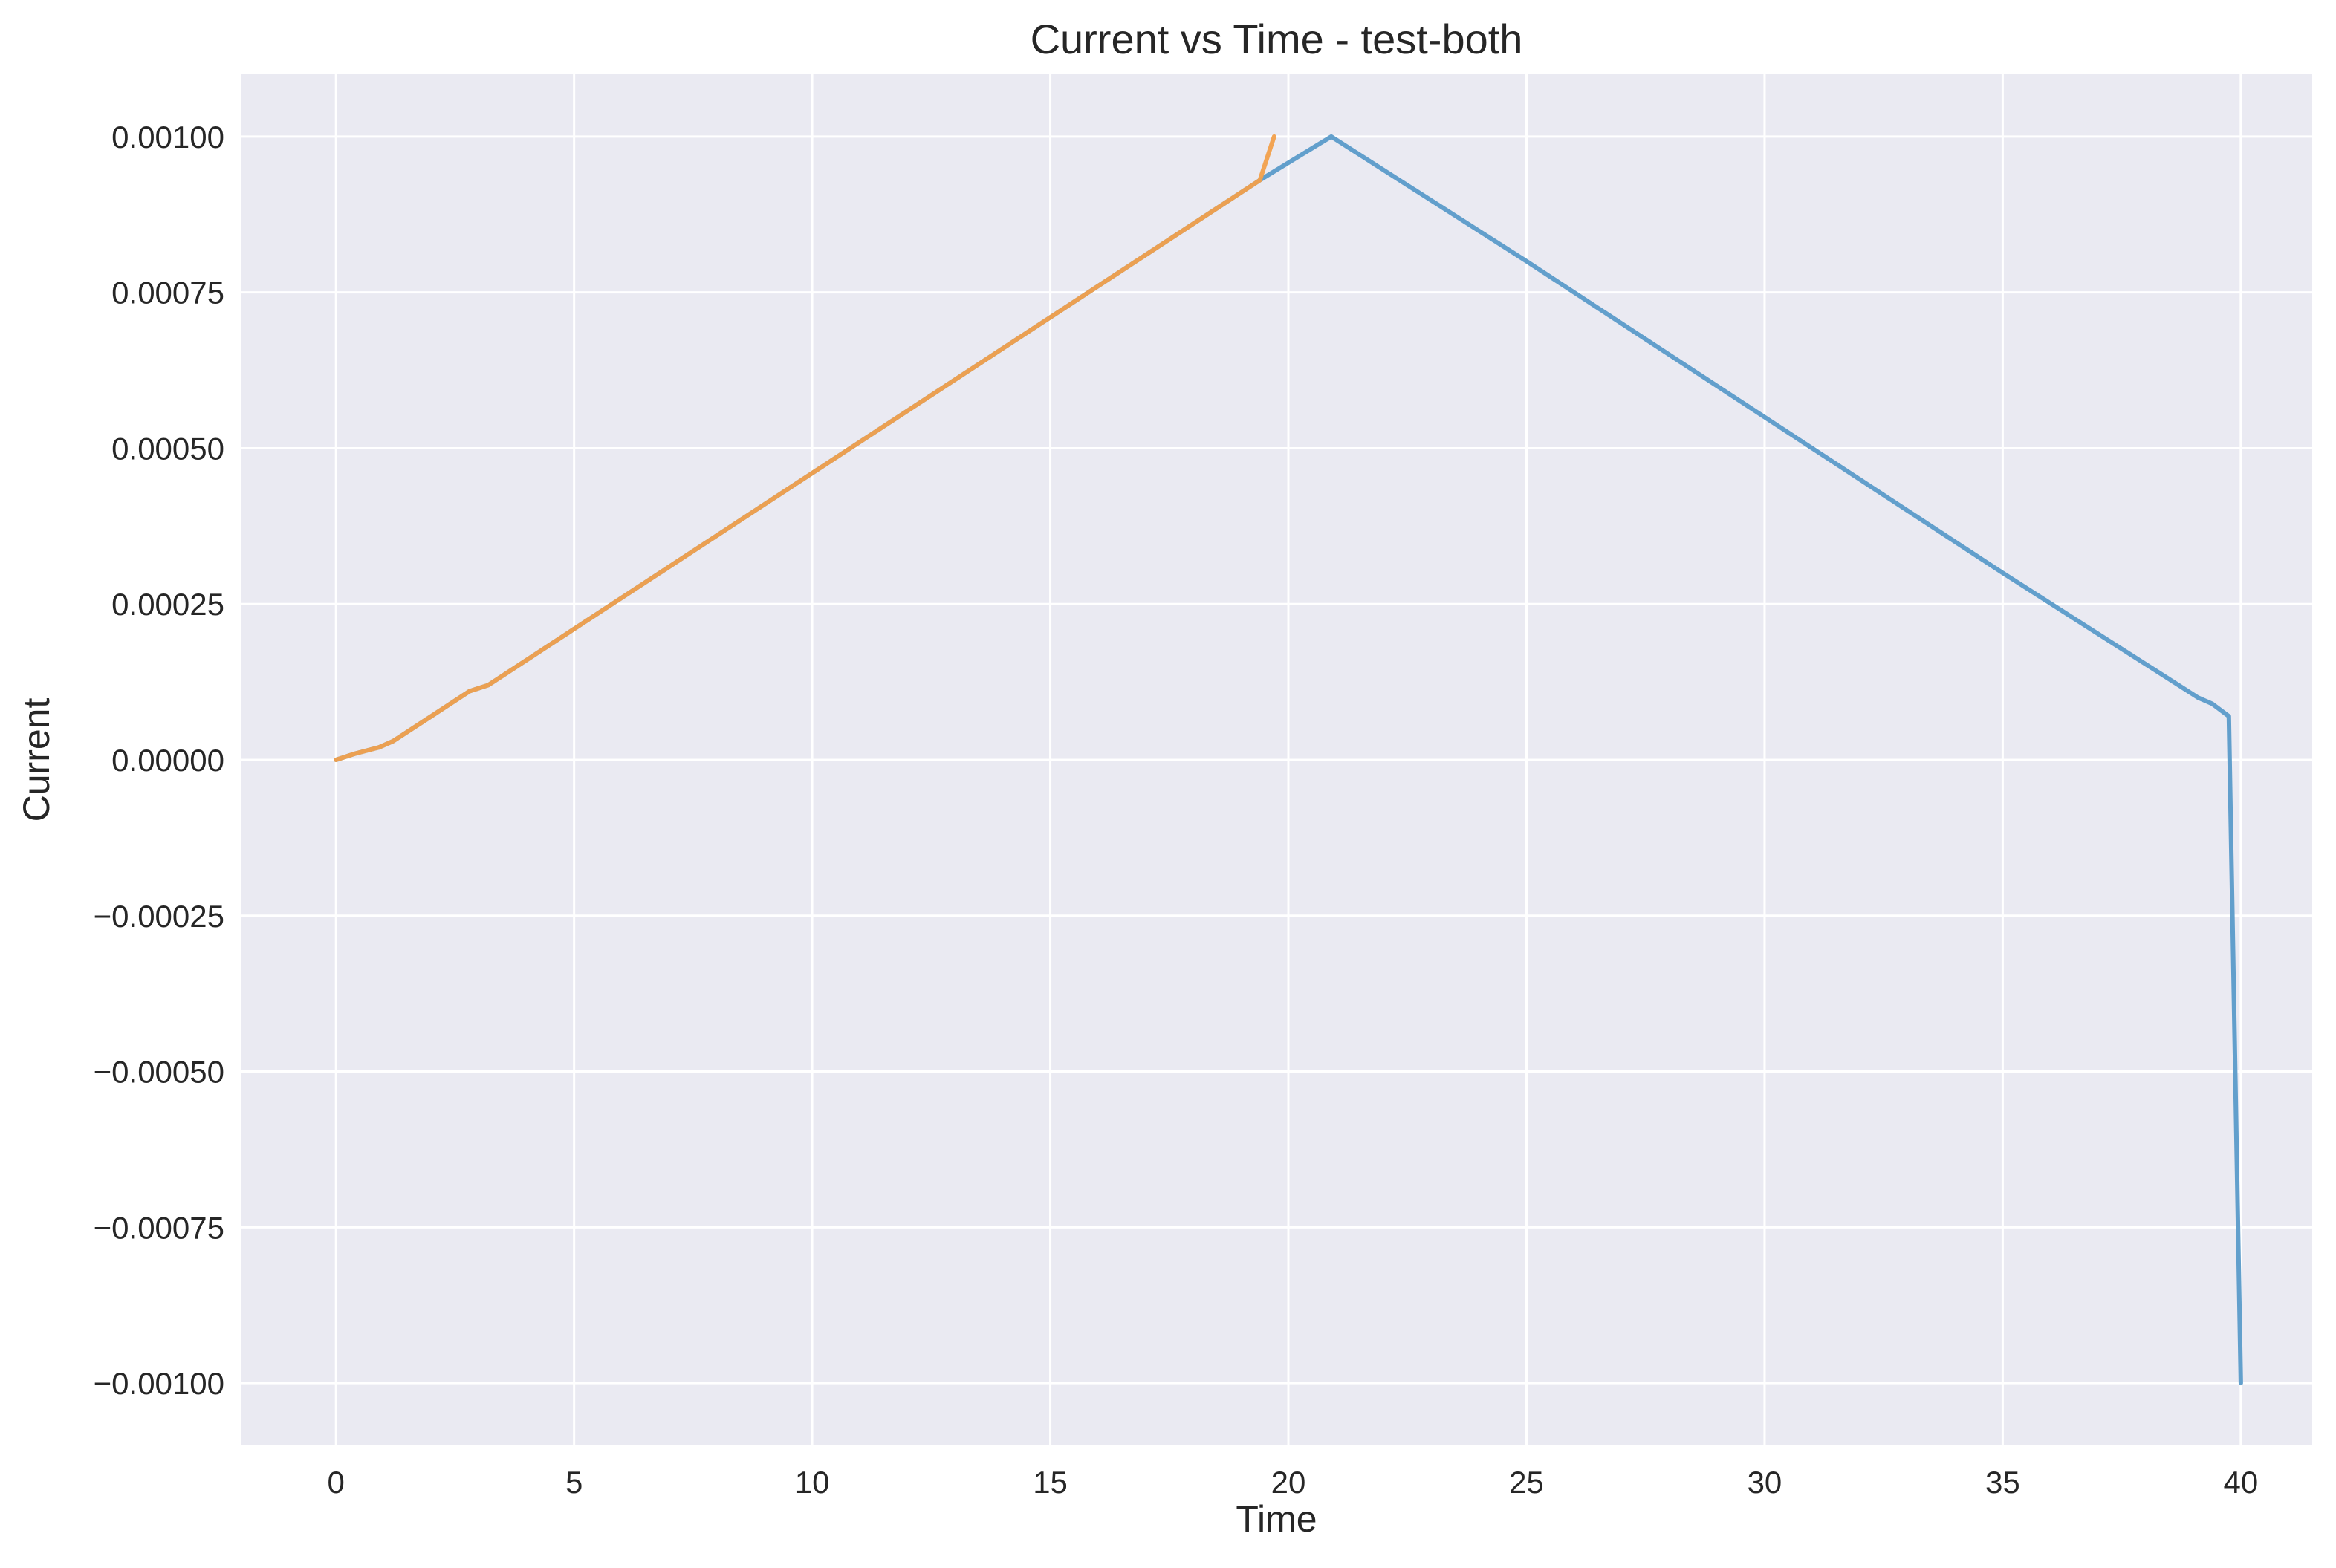  I want to click on x-tick-label: 25, so click(1526, 1483).